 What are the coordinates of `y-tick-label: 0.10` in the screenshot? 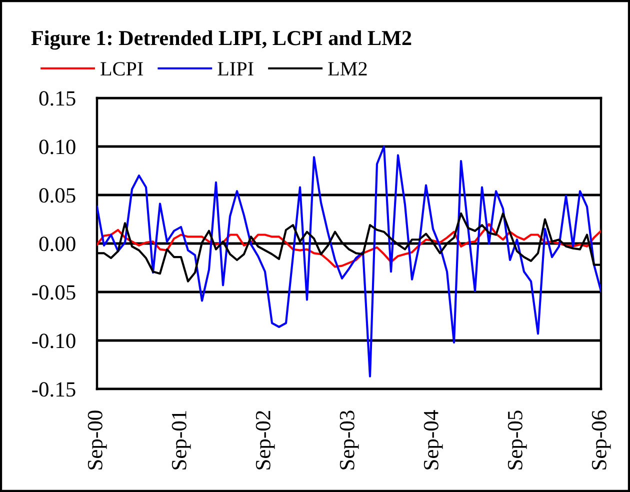 It's located at (57, 147).